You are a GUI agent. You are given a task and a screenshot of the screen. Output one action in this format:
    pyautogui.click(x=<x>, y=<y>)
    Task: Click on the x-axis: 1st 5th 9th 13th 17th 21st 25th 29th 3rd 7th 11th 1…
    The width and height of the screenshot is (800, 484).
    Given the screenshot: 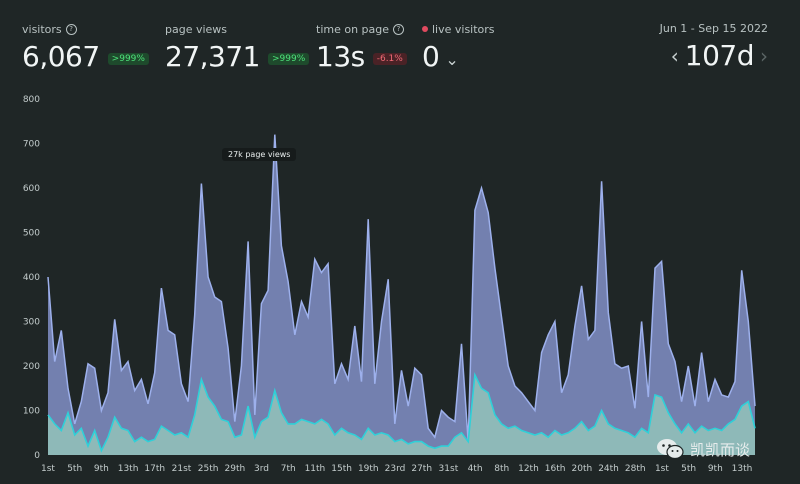 What is the action you would take?
    pyautogui.click(x=396, y=469)
    